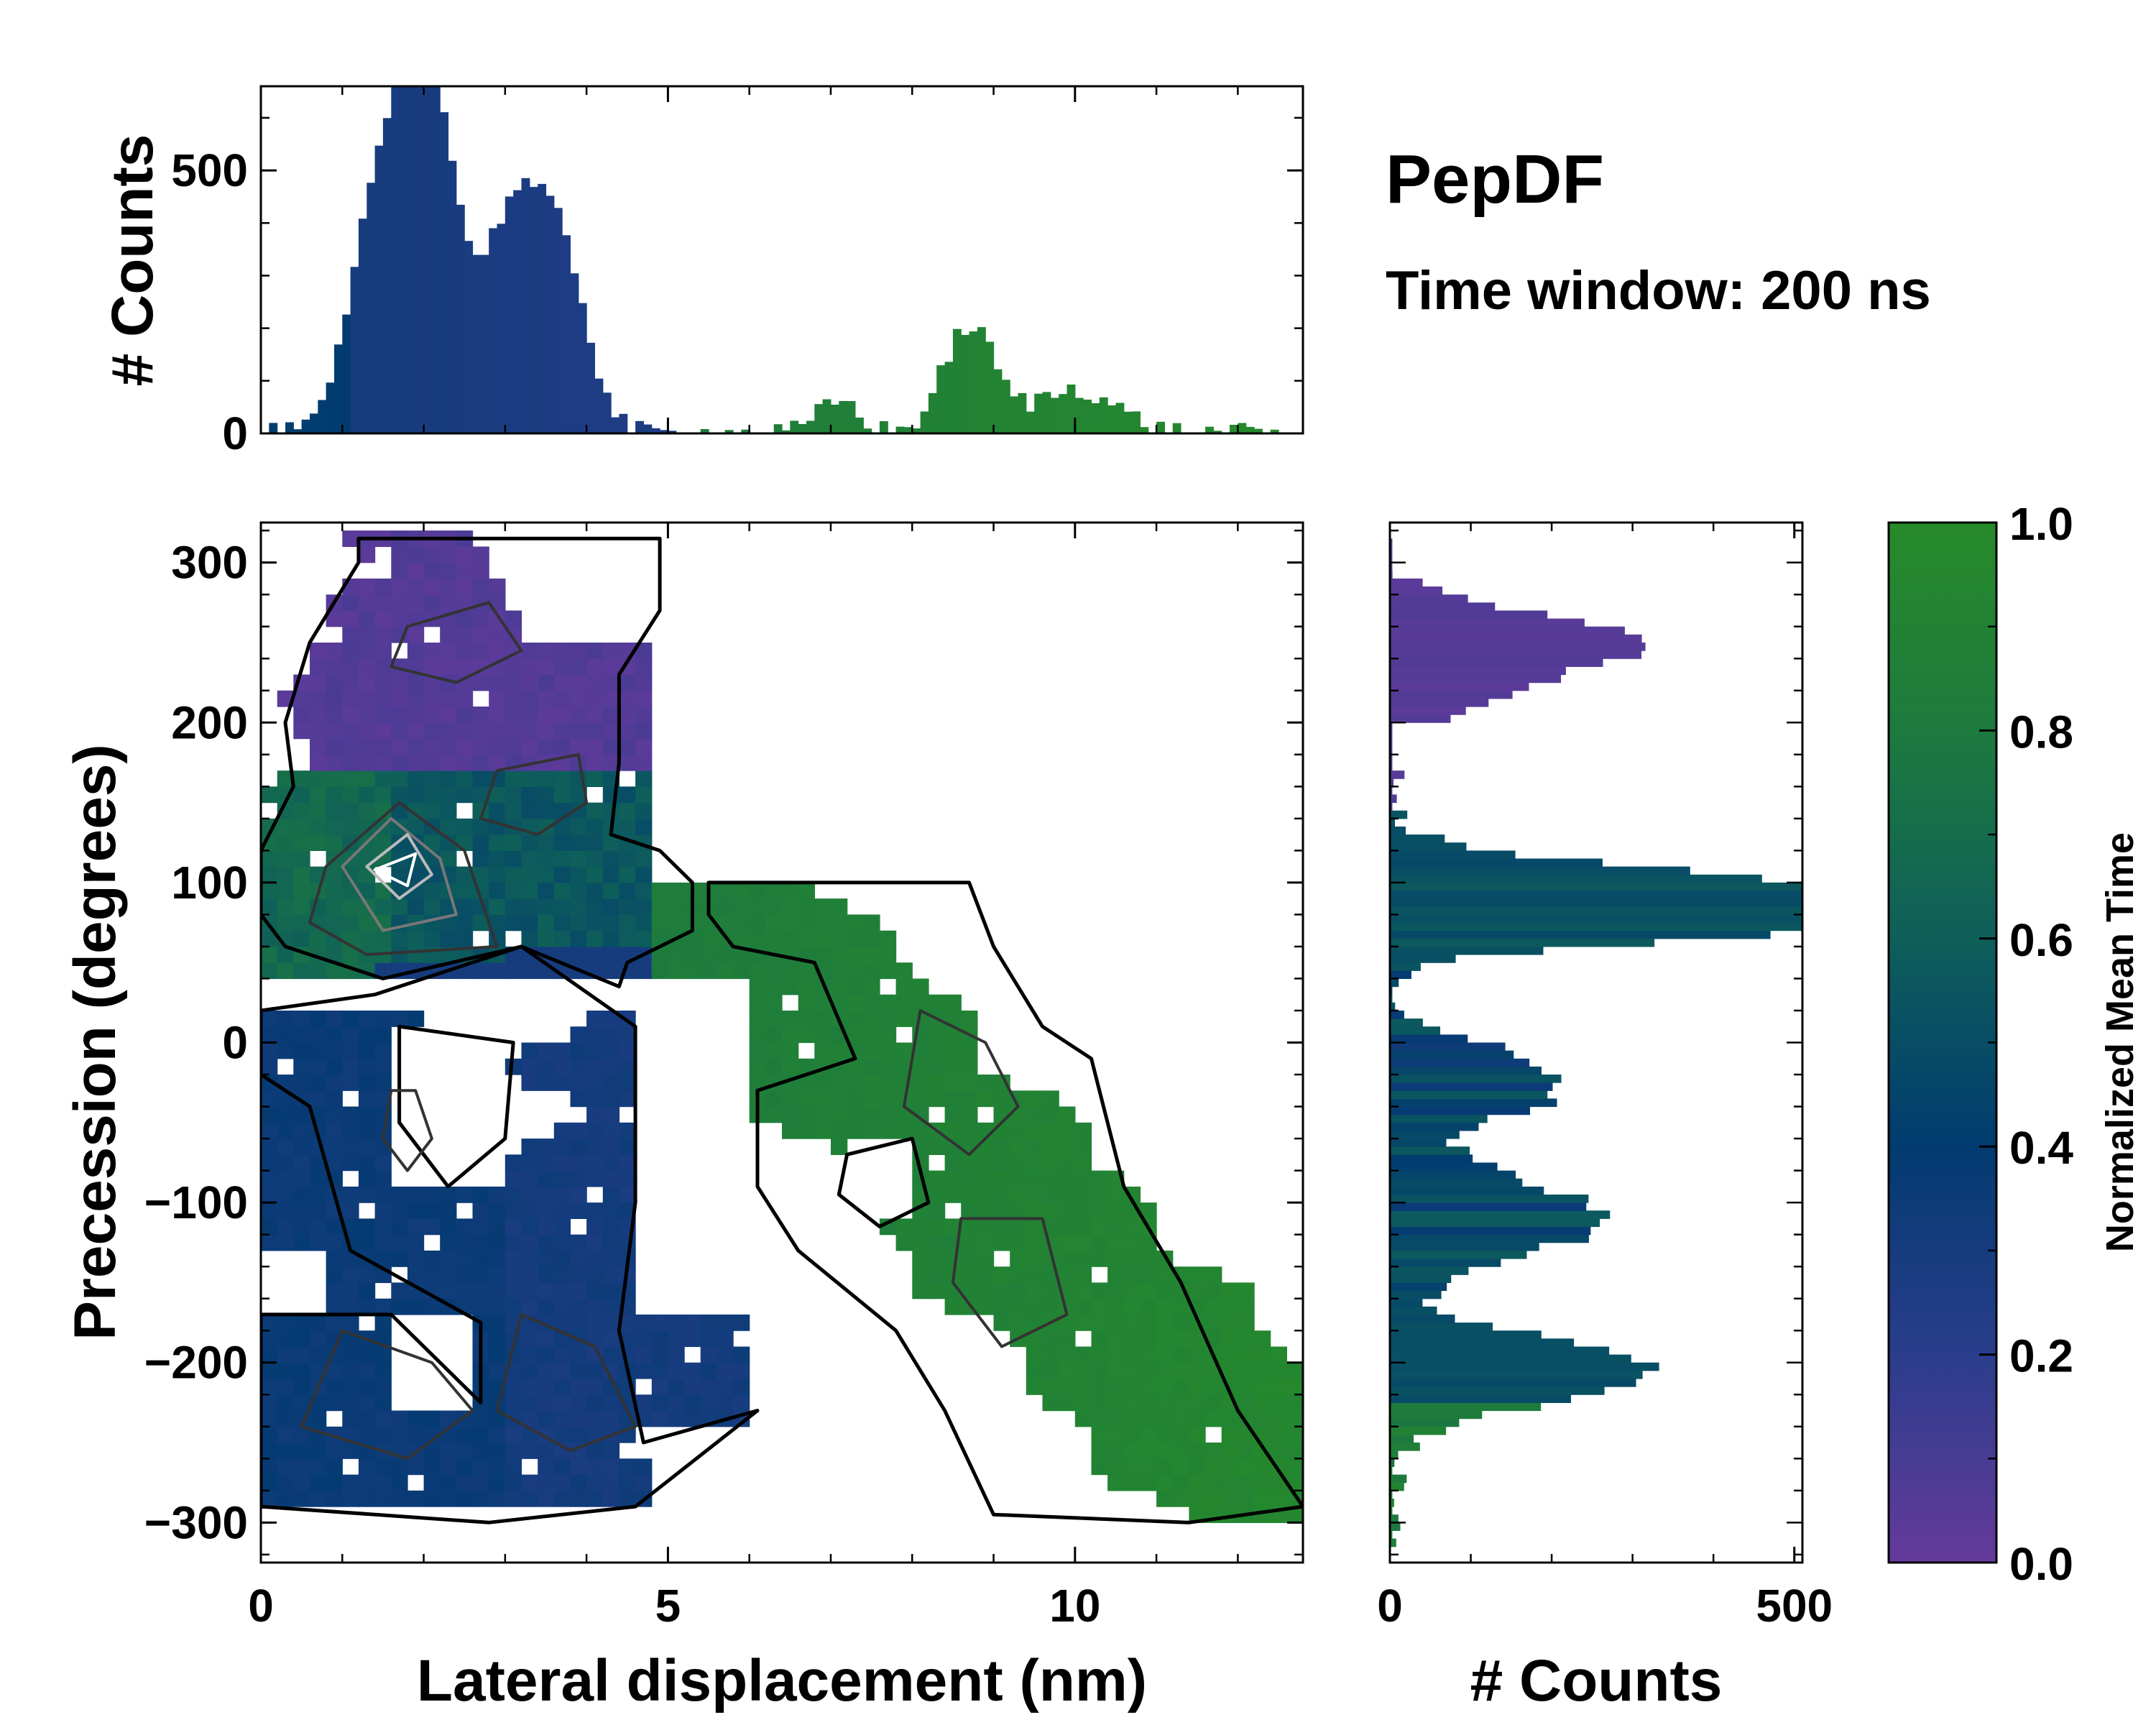 This screenshot has width=2156, height=1725. What do you see at coordinates (379, 289) in the screenshot?
I see `top-hist-bar` at bounding box center [379, 289].